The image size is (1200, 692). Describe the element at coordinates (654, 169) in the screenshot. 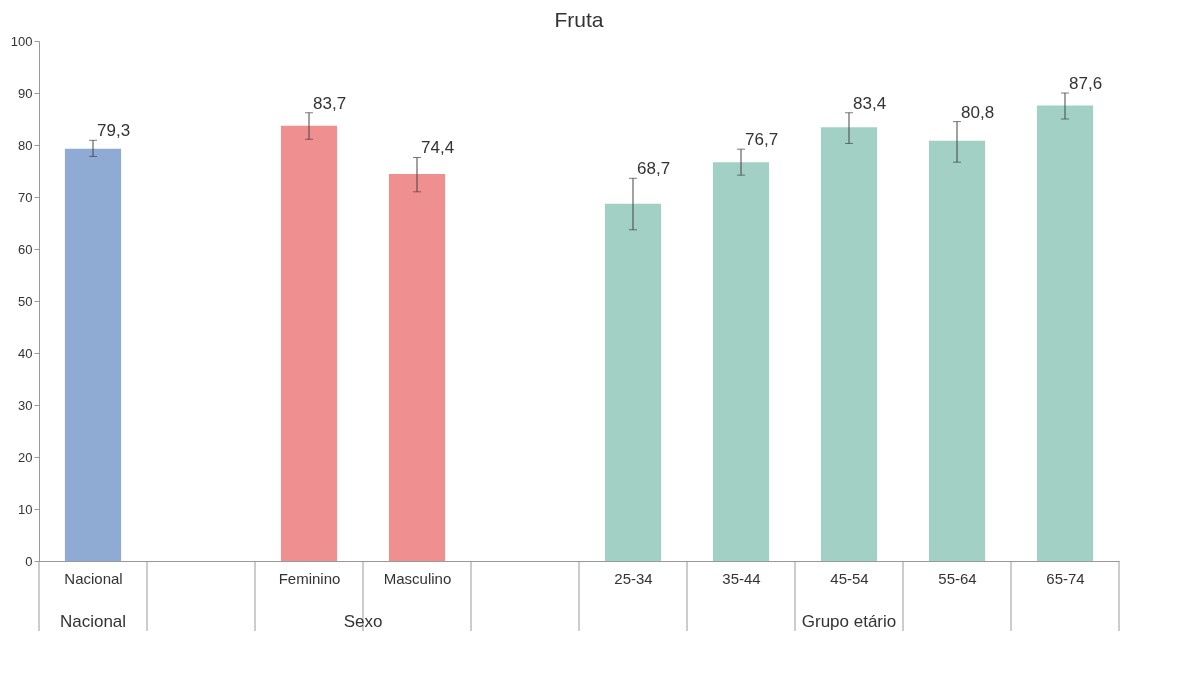

I see `data-label: 68,7` at that location.